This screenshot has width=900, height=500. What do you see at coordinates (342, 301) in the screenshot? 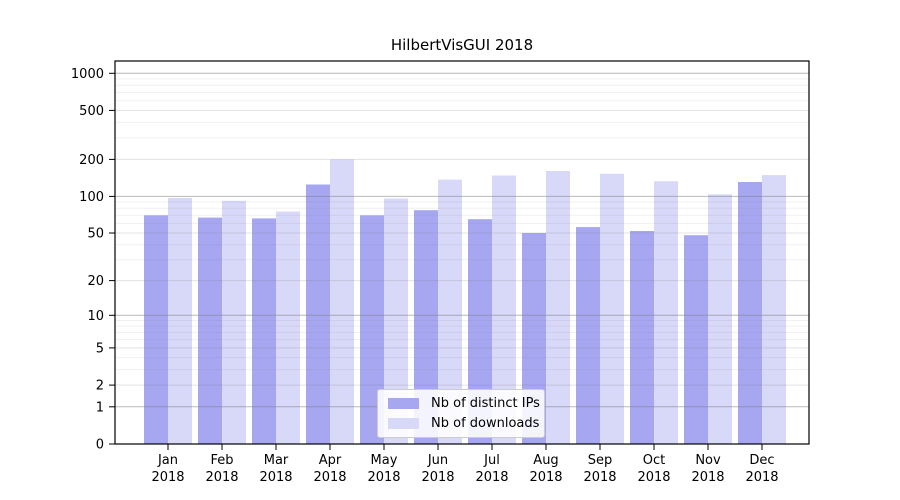
I see `bar-downloads-Apr` at bounding box center [342, 301].